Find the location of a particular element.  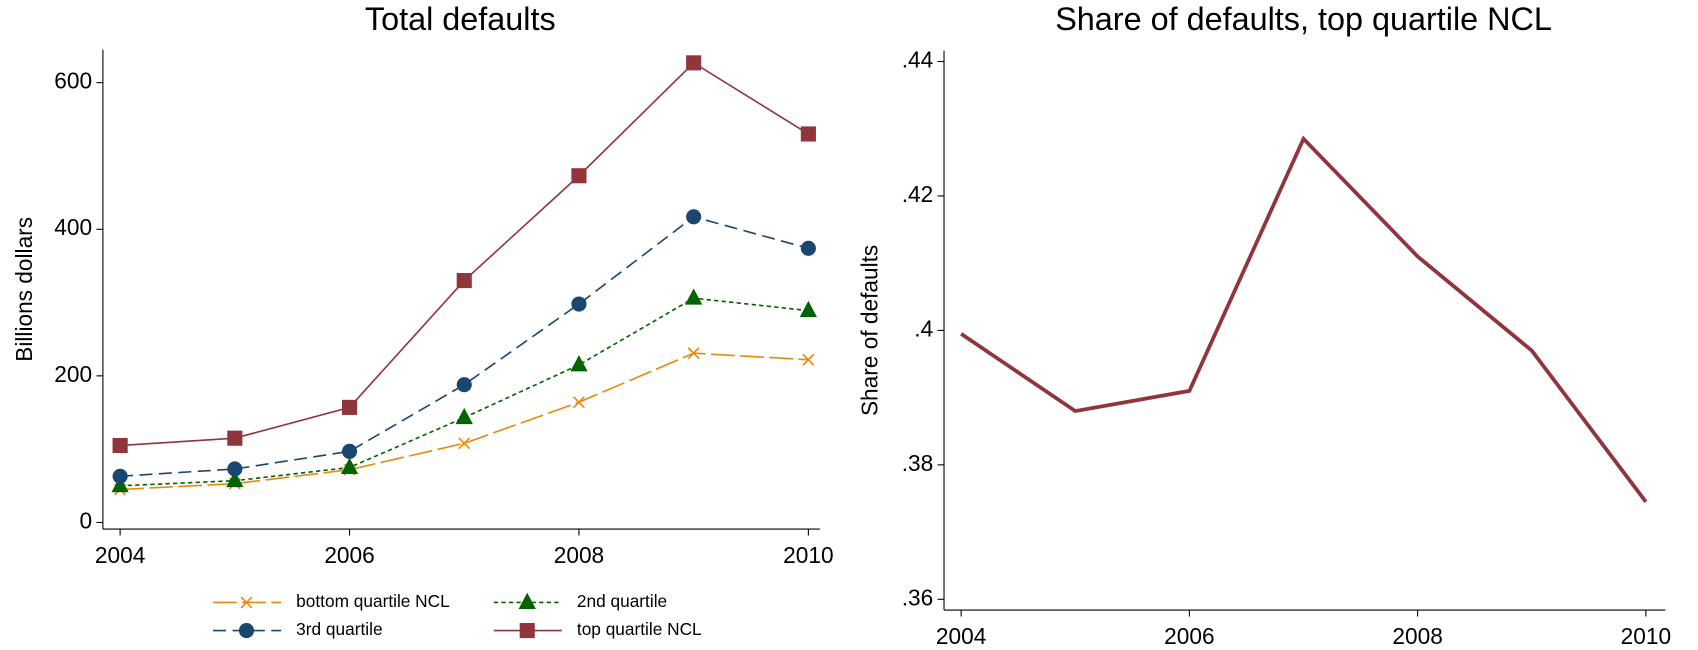

chart-title: Total defaults is located at coordinates (460, 19).